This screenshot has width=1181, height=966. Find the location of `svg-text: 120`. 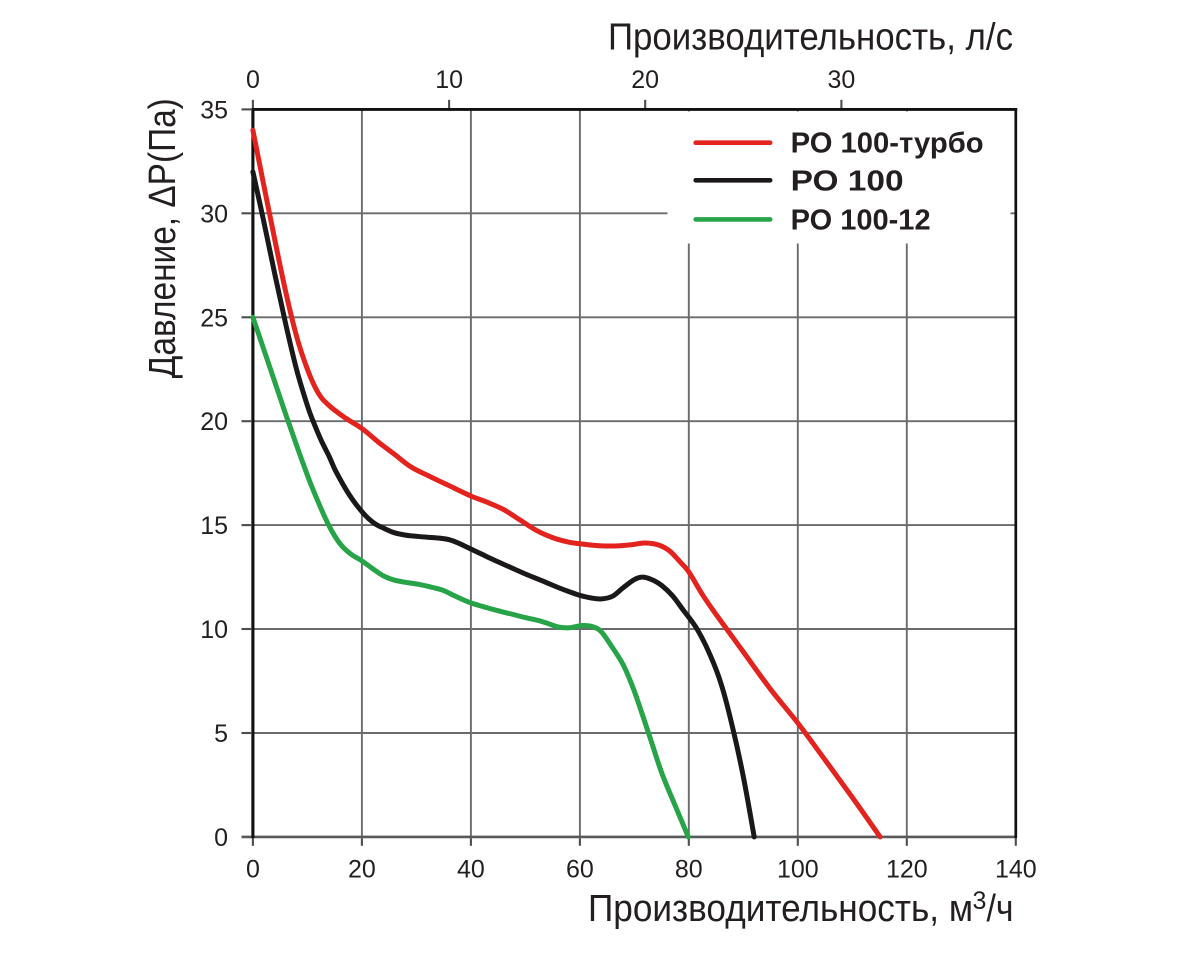

svg-text: 120 is located at coordinates (907, 869).